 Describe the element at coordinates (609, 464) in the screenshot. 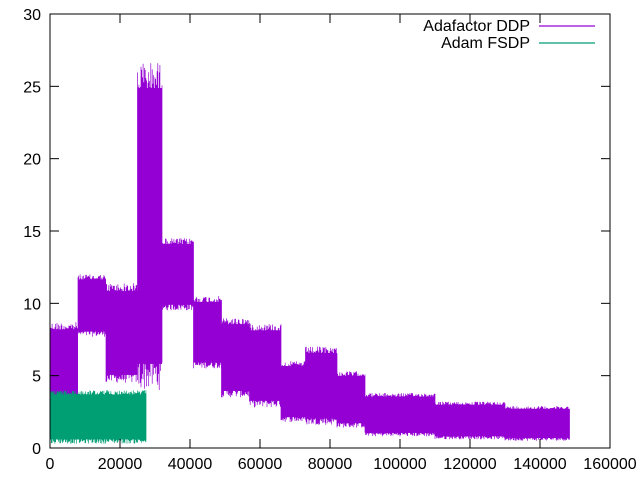

I see `x-tick-label: 160000` at that location.